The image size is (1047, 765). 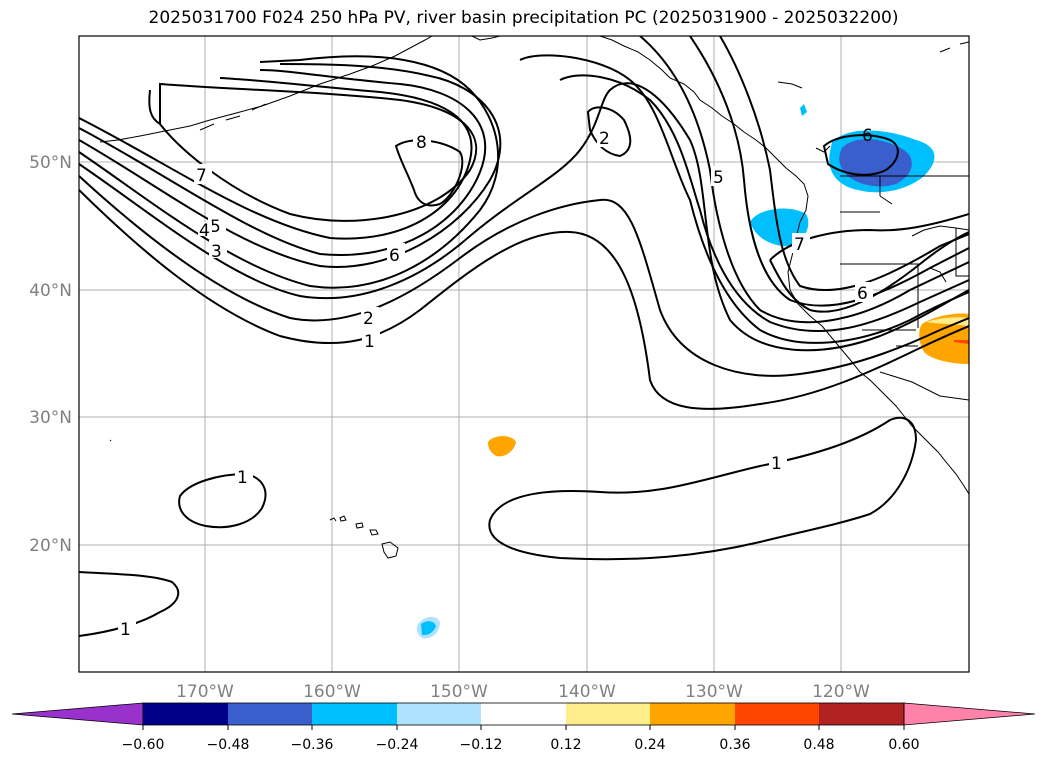 What do you see at coordinates (204, 231) in the screenshot?
I see `contour-label: 4` at bounding box center [204, 231].